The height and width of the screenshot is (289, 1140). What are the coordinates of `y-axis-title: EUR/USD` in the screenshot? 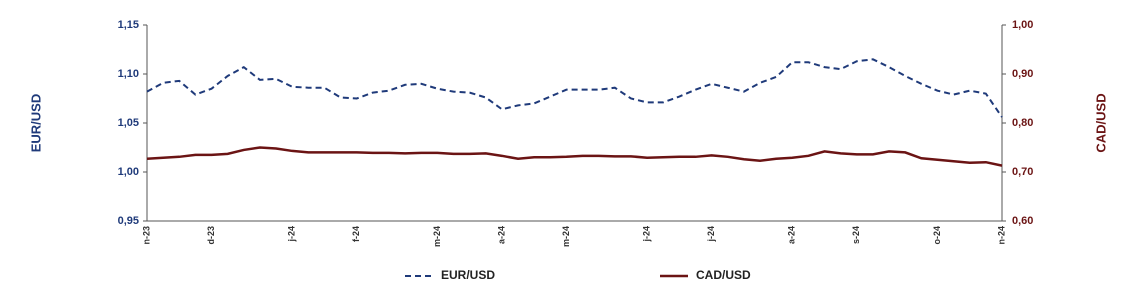 It's located at (35, 123).